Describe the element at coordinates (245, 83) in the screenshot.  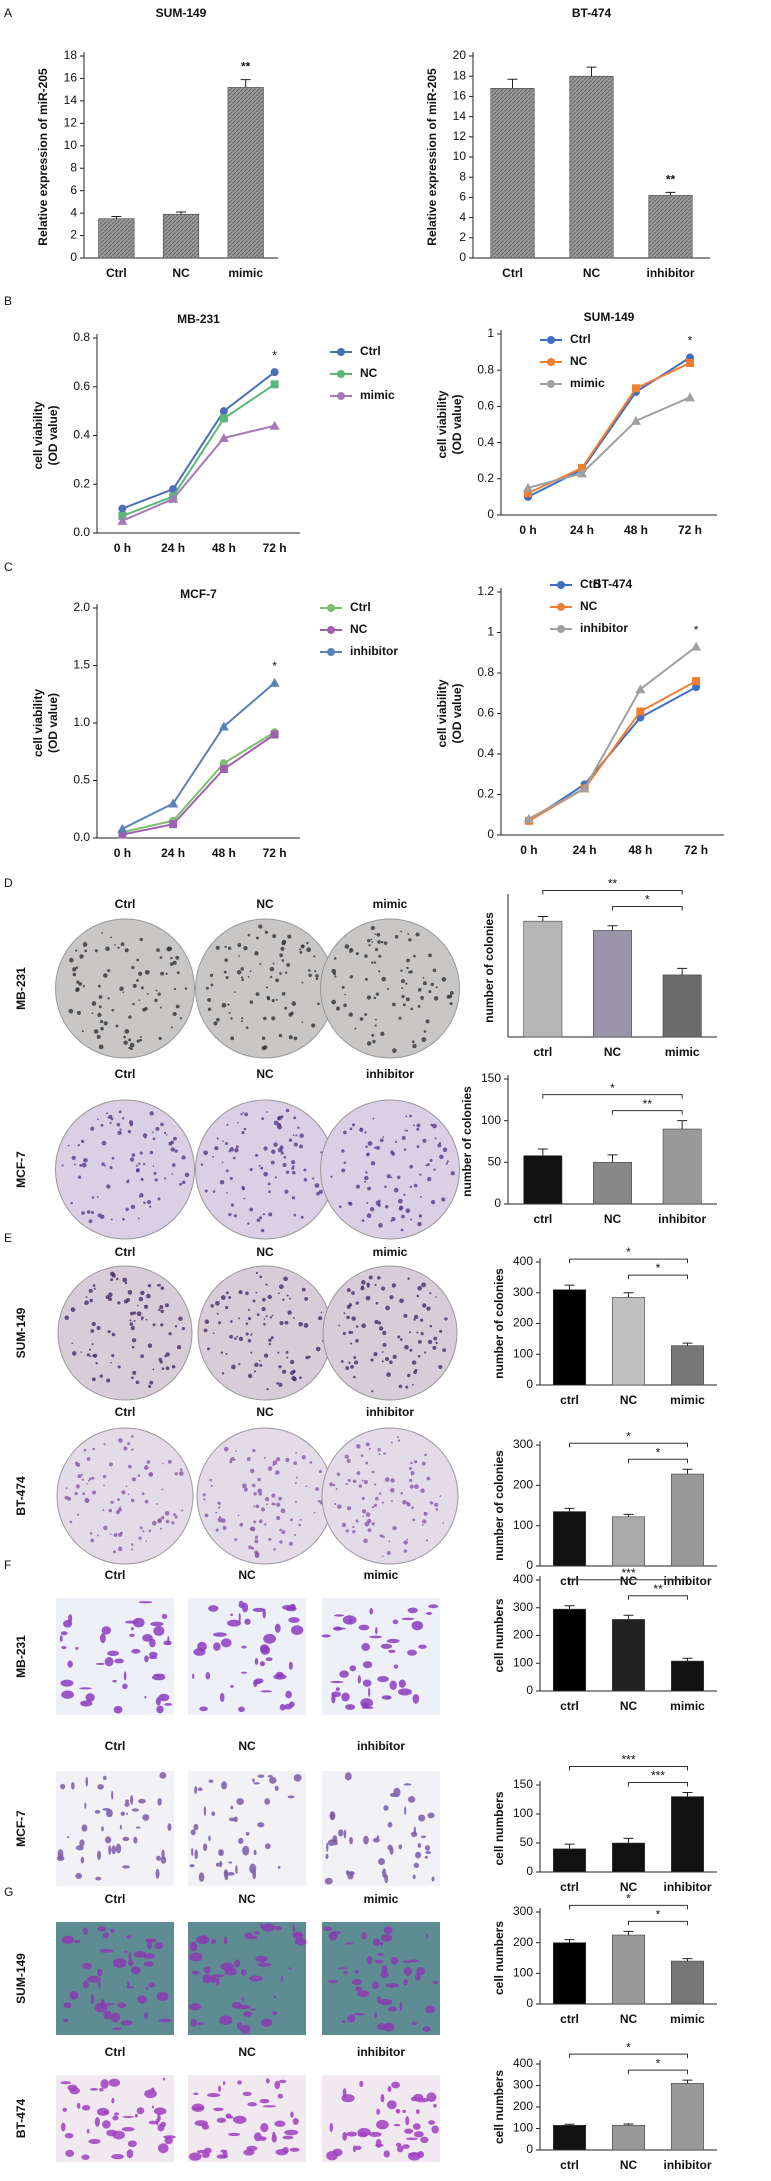
I see `error-bar` at that location.